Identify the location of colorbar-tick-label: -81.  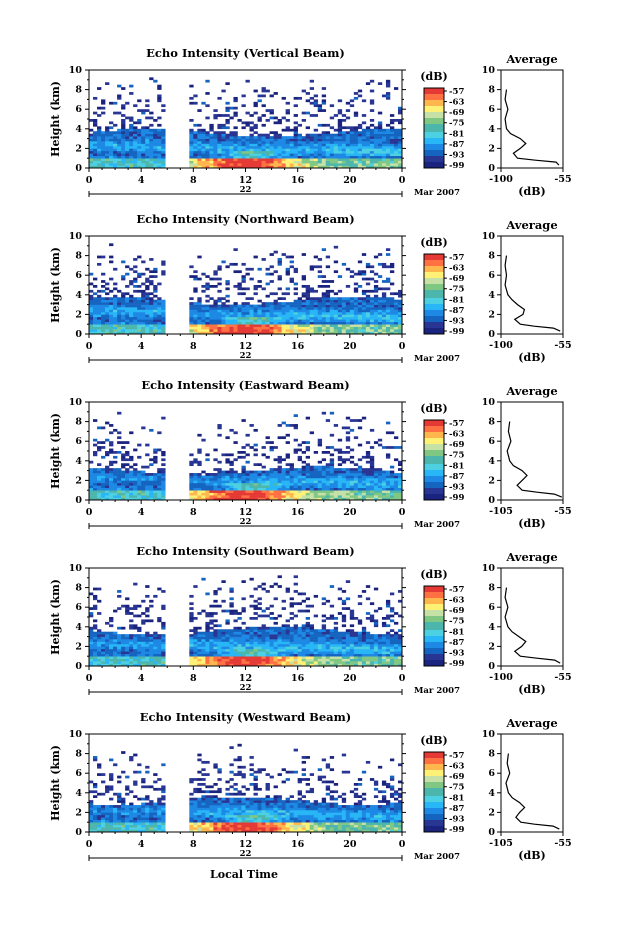
(456, 300).